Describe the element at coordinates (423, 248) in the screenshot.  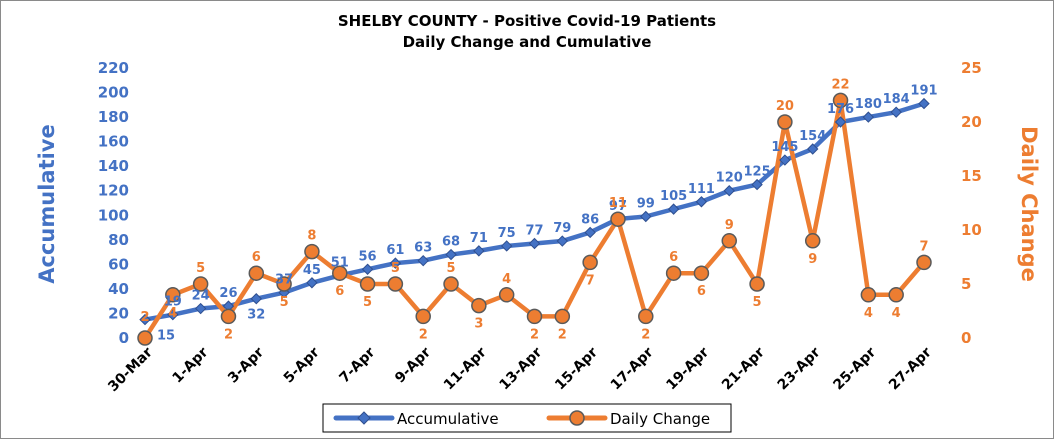
I see `data-label-accumulative: 63` at that location.